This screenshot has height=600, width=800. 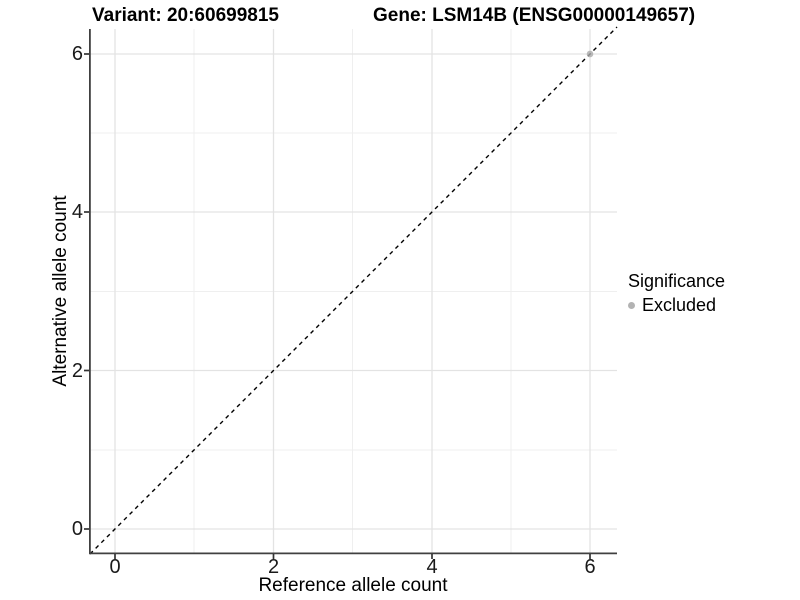 I want to click on x-tick-label-4: 4, so click(x=432, y=567).